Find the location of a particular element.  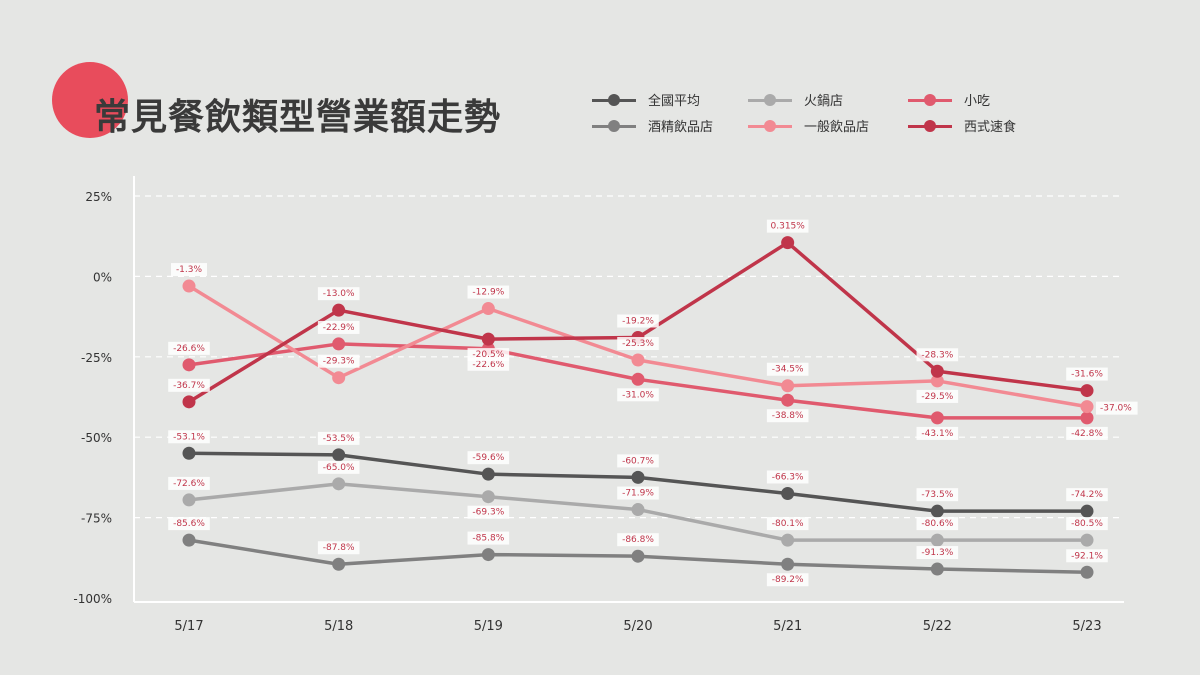

data-label-text: -29.5% is located at coordinates (937, 397).